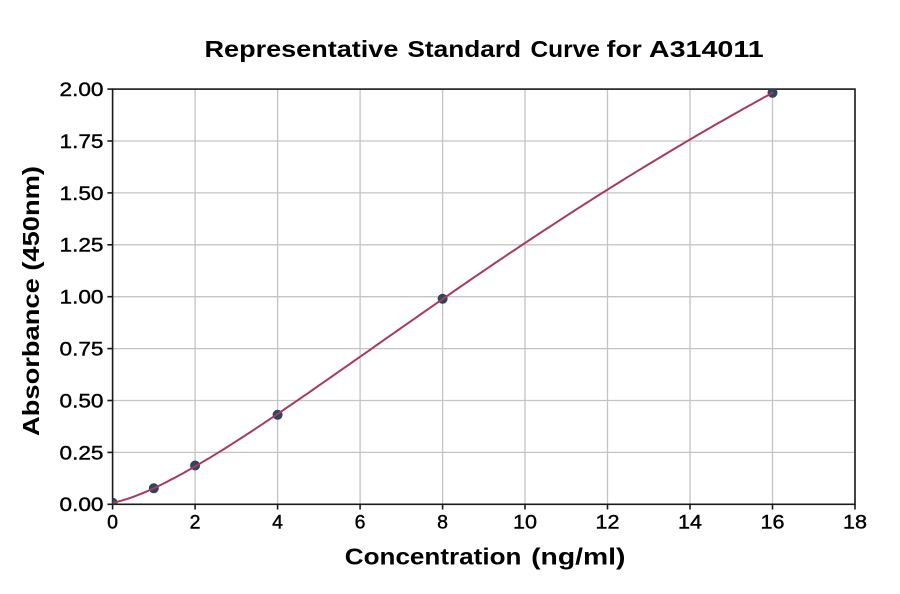 Image resolution: width=900 pixels, height=594 pixels. Describe the element at coordinates (82, 90) in the screenshot. I see `svg-text: 2.00` at that location.